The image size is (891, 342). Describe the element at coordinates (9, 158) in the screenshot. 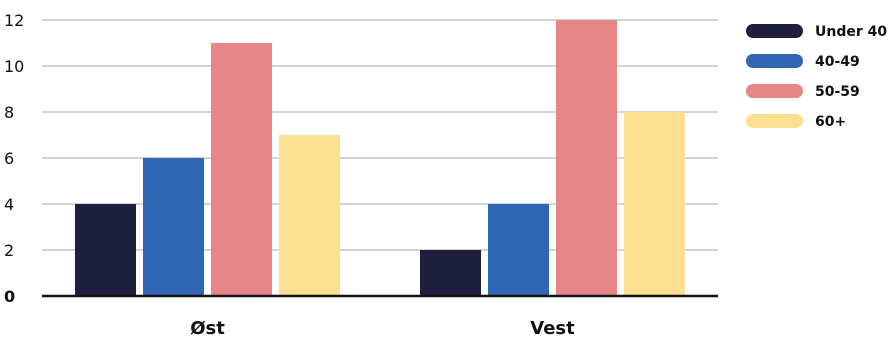

I see `y-tick-label: 6` at that location.